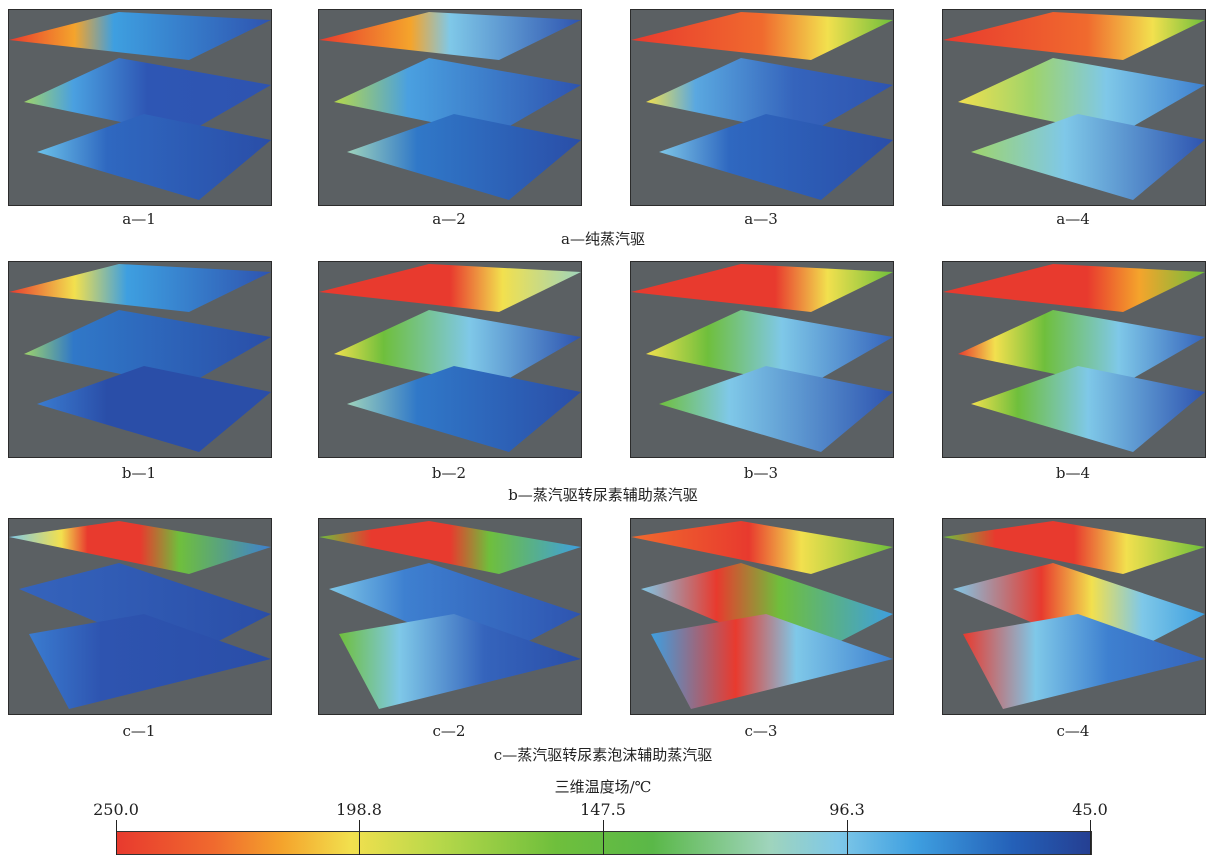 This screenshot has width=1206, height=855. I want to click on legend-tick-label: 147.5, so click(603, 809).